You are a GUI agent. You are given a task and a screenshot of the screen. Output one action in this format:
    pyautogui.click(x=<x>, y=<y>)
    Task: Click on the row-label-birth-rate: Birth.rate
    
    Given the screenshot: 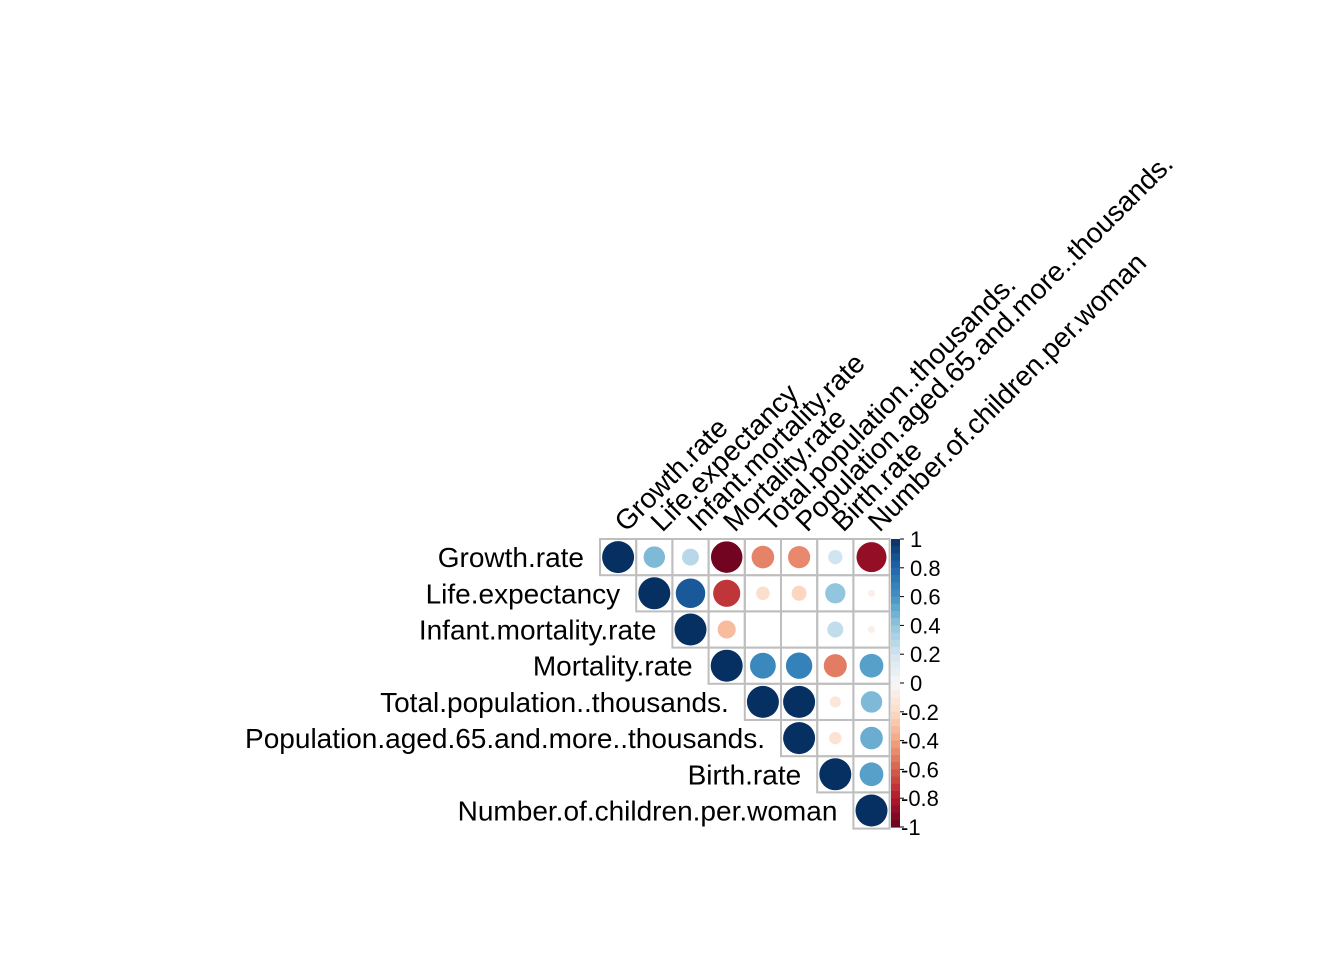 What is the action you would take?
    pyautogui.click(x=745, y=774)
    